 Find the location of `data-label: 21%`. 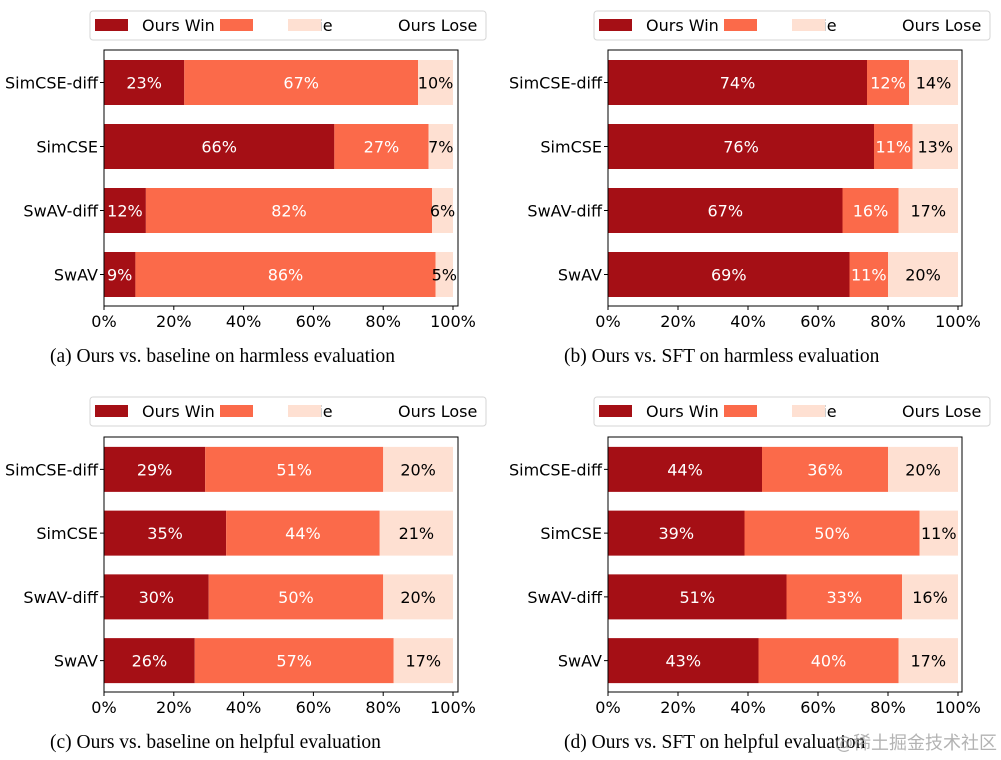

data-label: 21% is located at coordinates (417, 533).